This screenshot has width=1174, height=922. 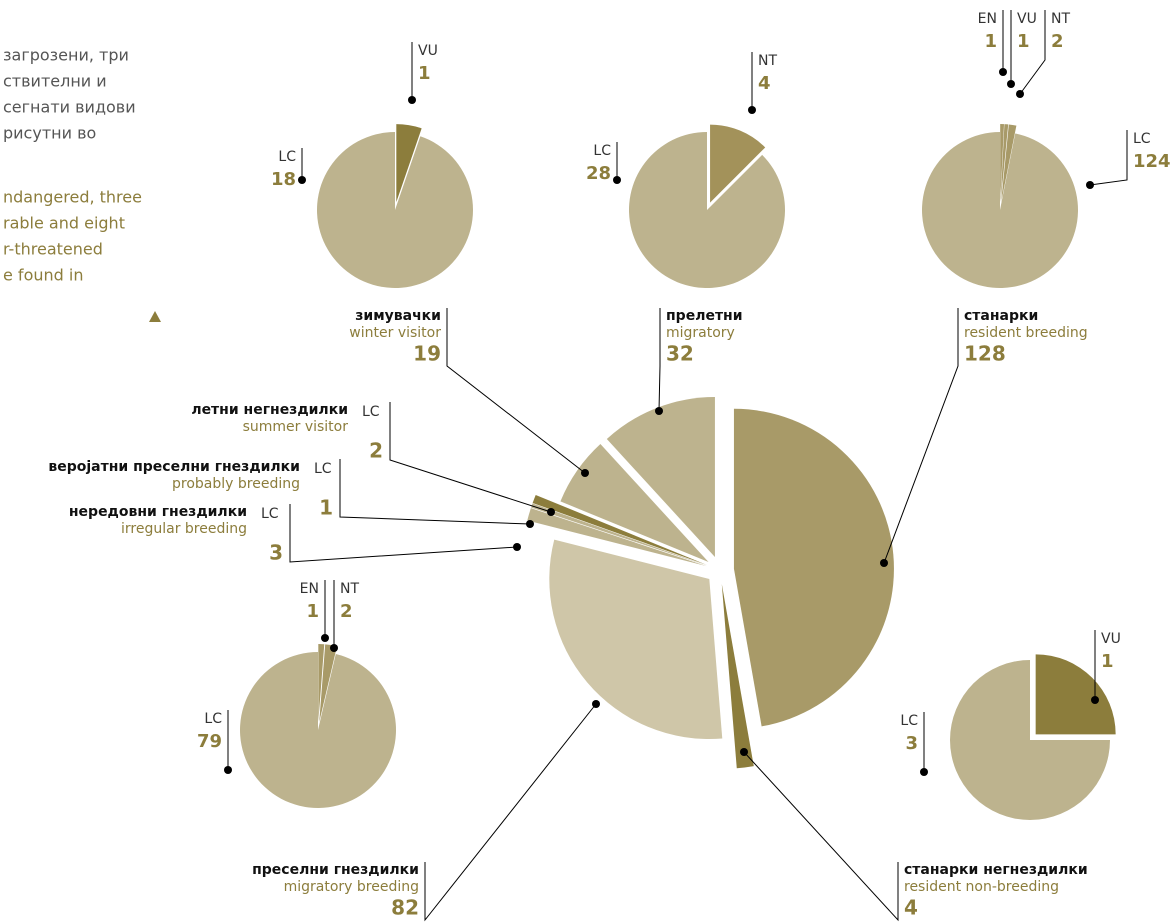 What do you see at coordinates (1001, 316) in the screenshot?
I see `local-name: станарки` at bounding box center [1001, 316].